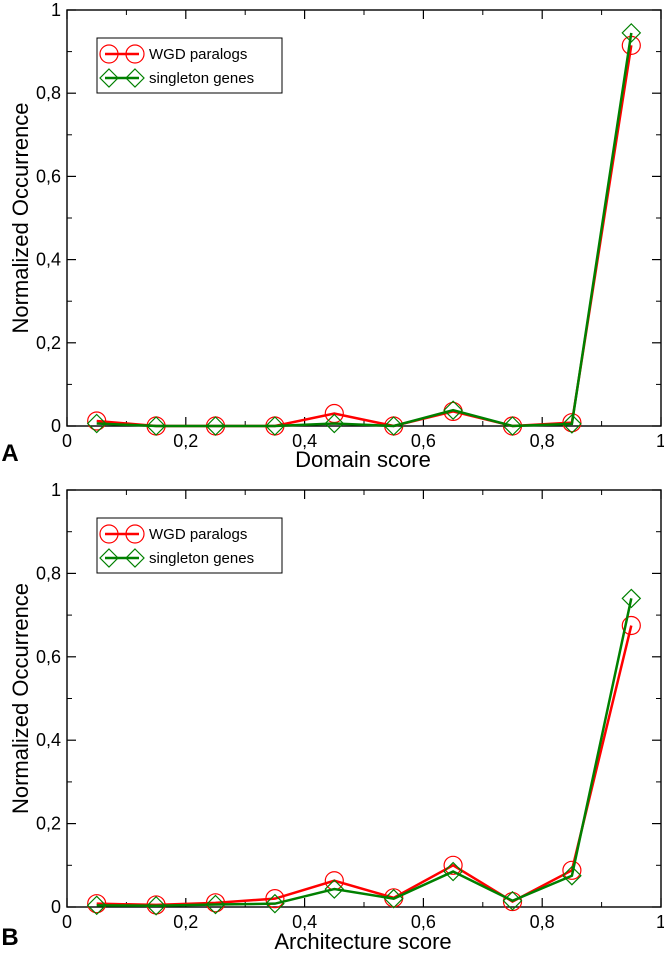  Describe the element at coordinates (9, 453) in the screenshot. I see `panel-label: A` at that location.